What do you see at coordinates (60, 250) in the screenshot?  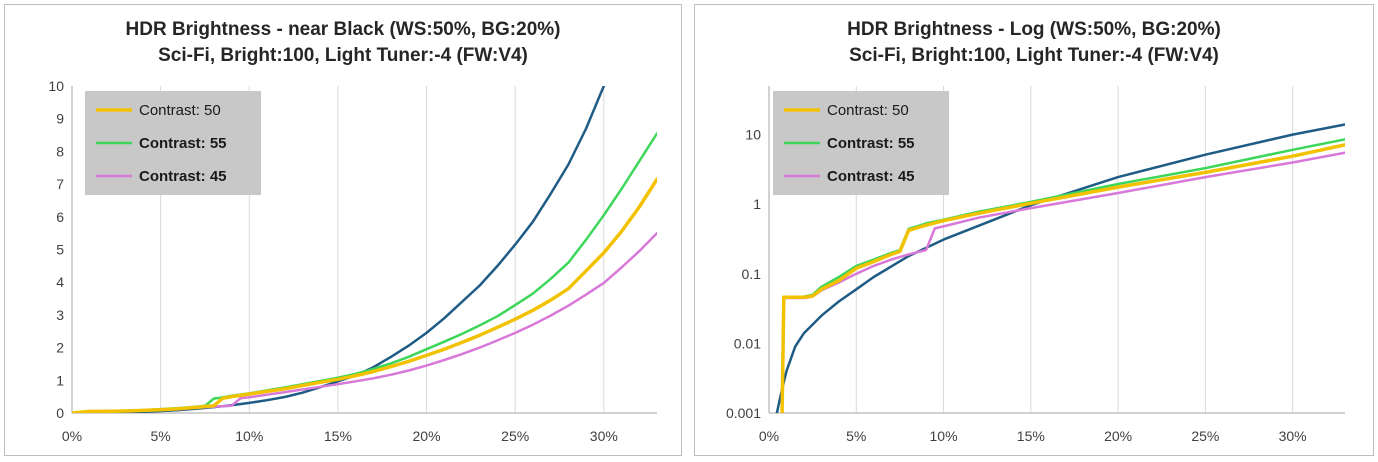 I see `y-tick-label: 5` at bounding box center [60, 250].